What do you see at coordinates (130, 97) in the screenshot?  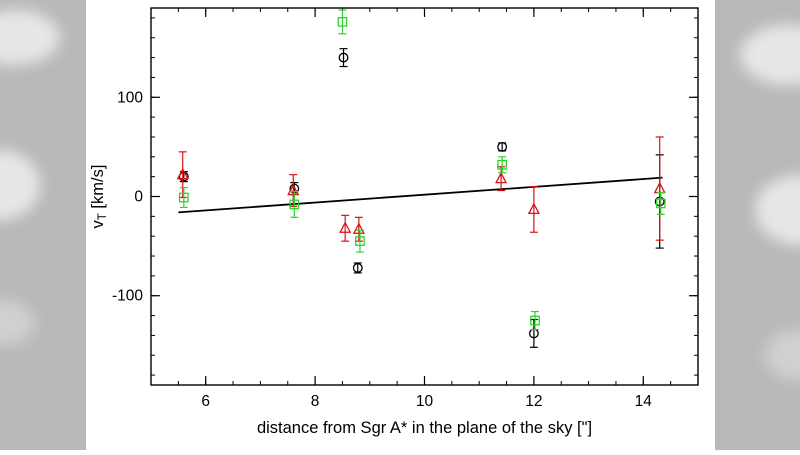 I see `y-tick-label: 100` at bounding box center [130, 97].